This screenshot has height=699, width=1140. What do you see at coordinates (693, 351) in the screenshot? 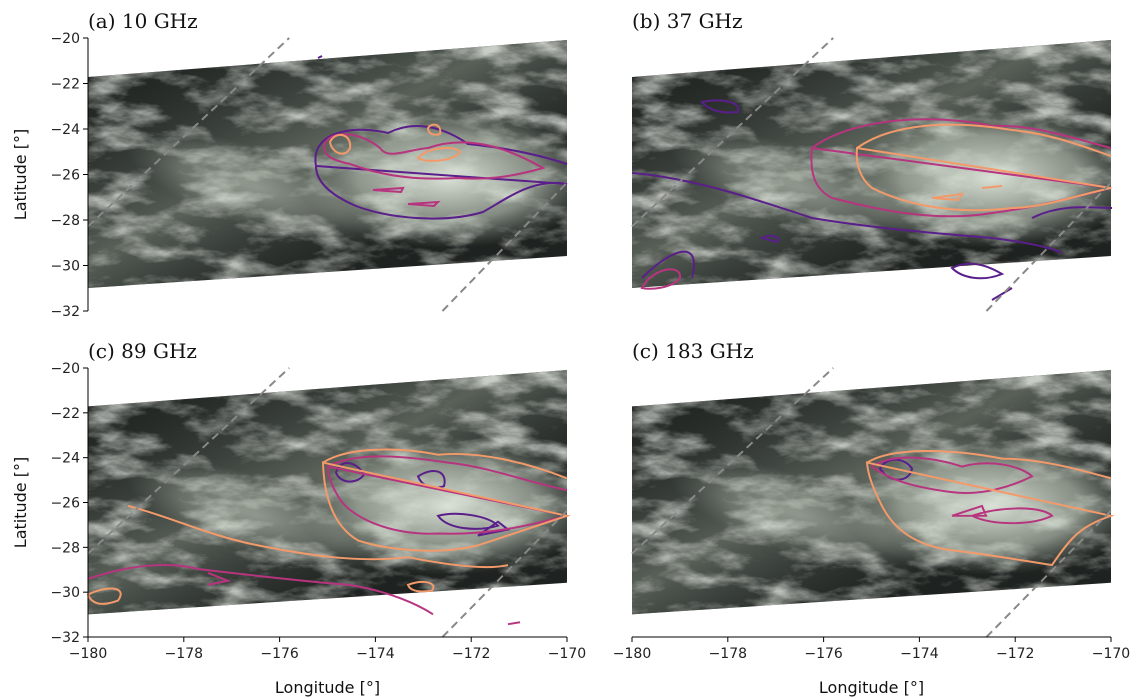
I see `panel-title: (c) 183 GHz` at bounding box center [693, 351].